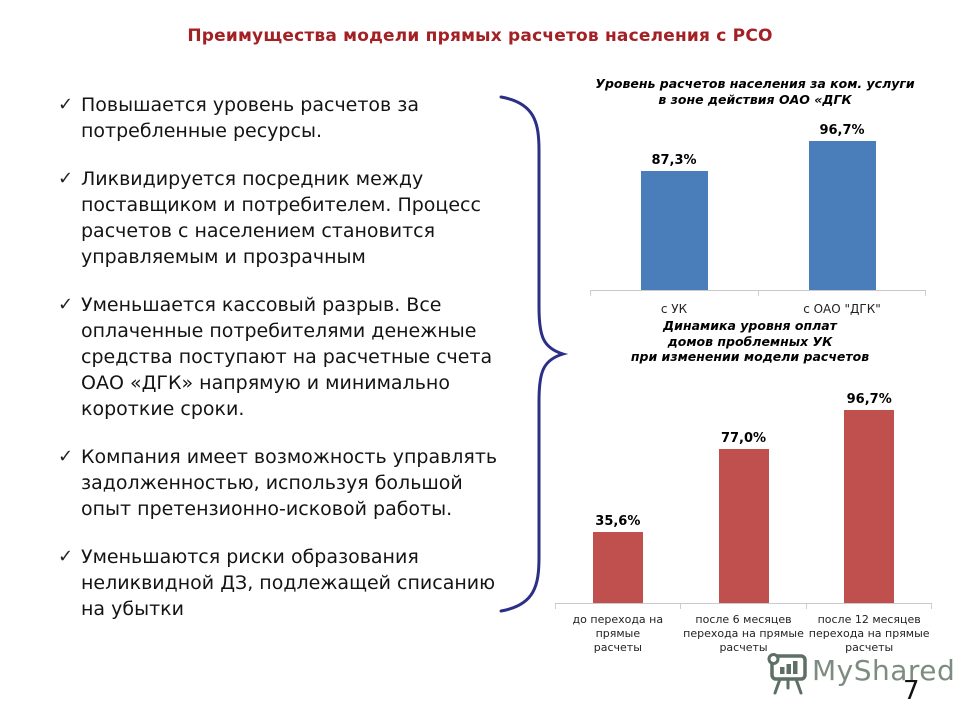 The image size is (960, 720). I want to click on bar-value-label: 77,0%, so click(743, 438).